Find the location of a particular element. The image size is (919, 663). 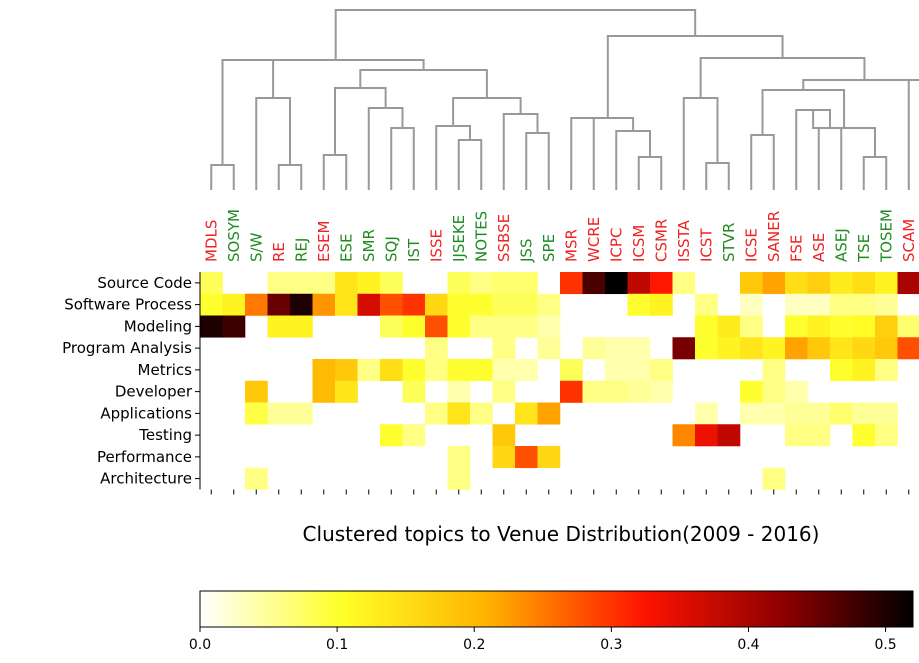

venue-label: ICST is located at coordinates (706, 245).